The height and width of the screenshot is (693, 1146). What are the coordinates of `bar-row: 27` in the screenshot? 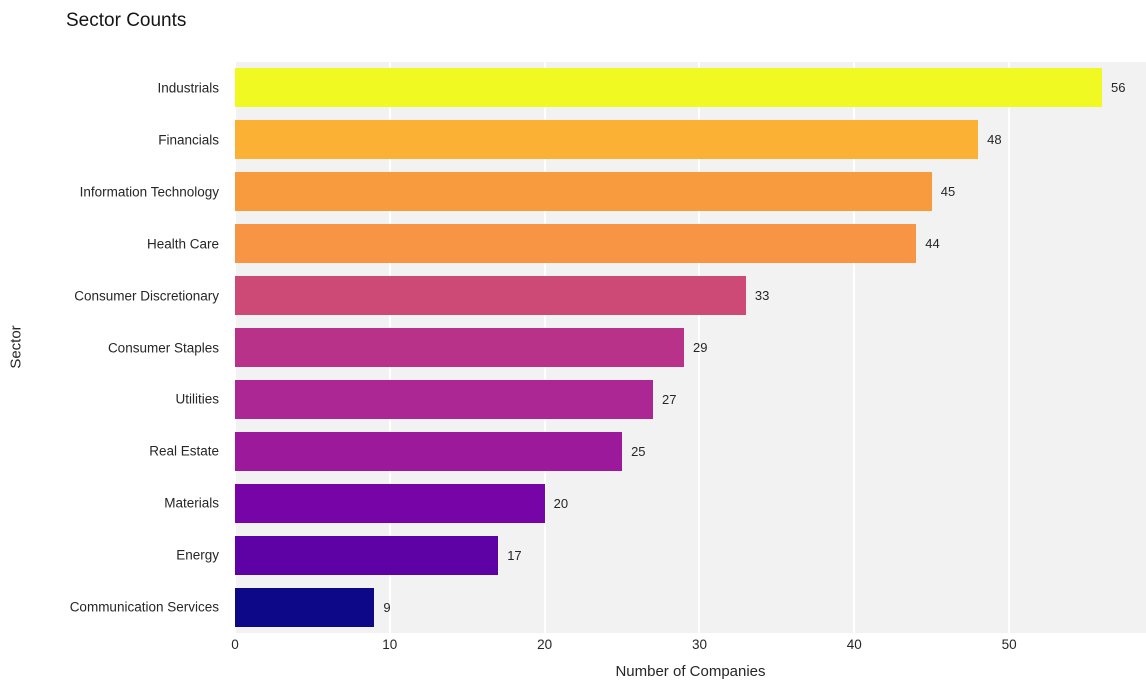 It's located at (690, 399).